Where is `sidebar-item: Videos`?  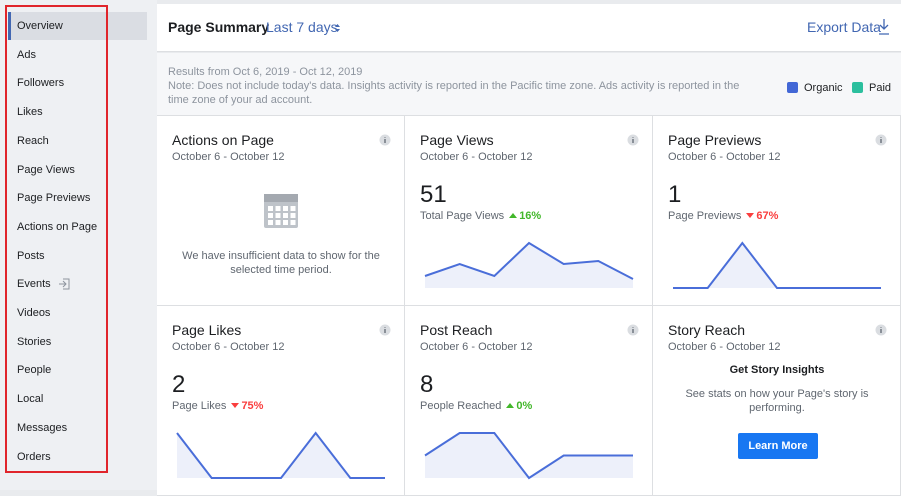 sidebar-item: Videos is located at coordinates (34, 313).